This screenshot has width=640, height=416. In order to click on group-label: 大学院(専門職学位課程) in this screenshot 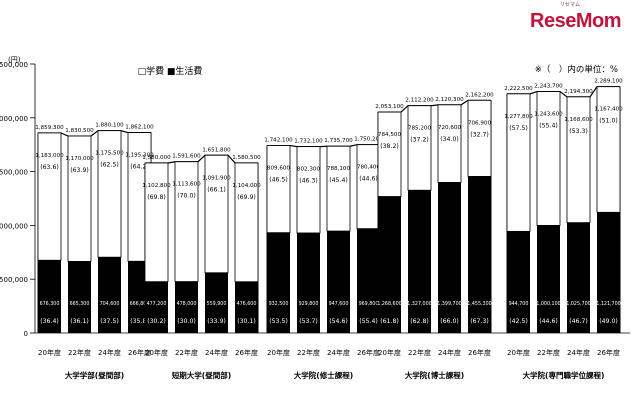, I will do `click(564, 375)`.